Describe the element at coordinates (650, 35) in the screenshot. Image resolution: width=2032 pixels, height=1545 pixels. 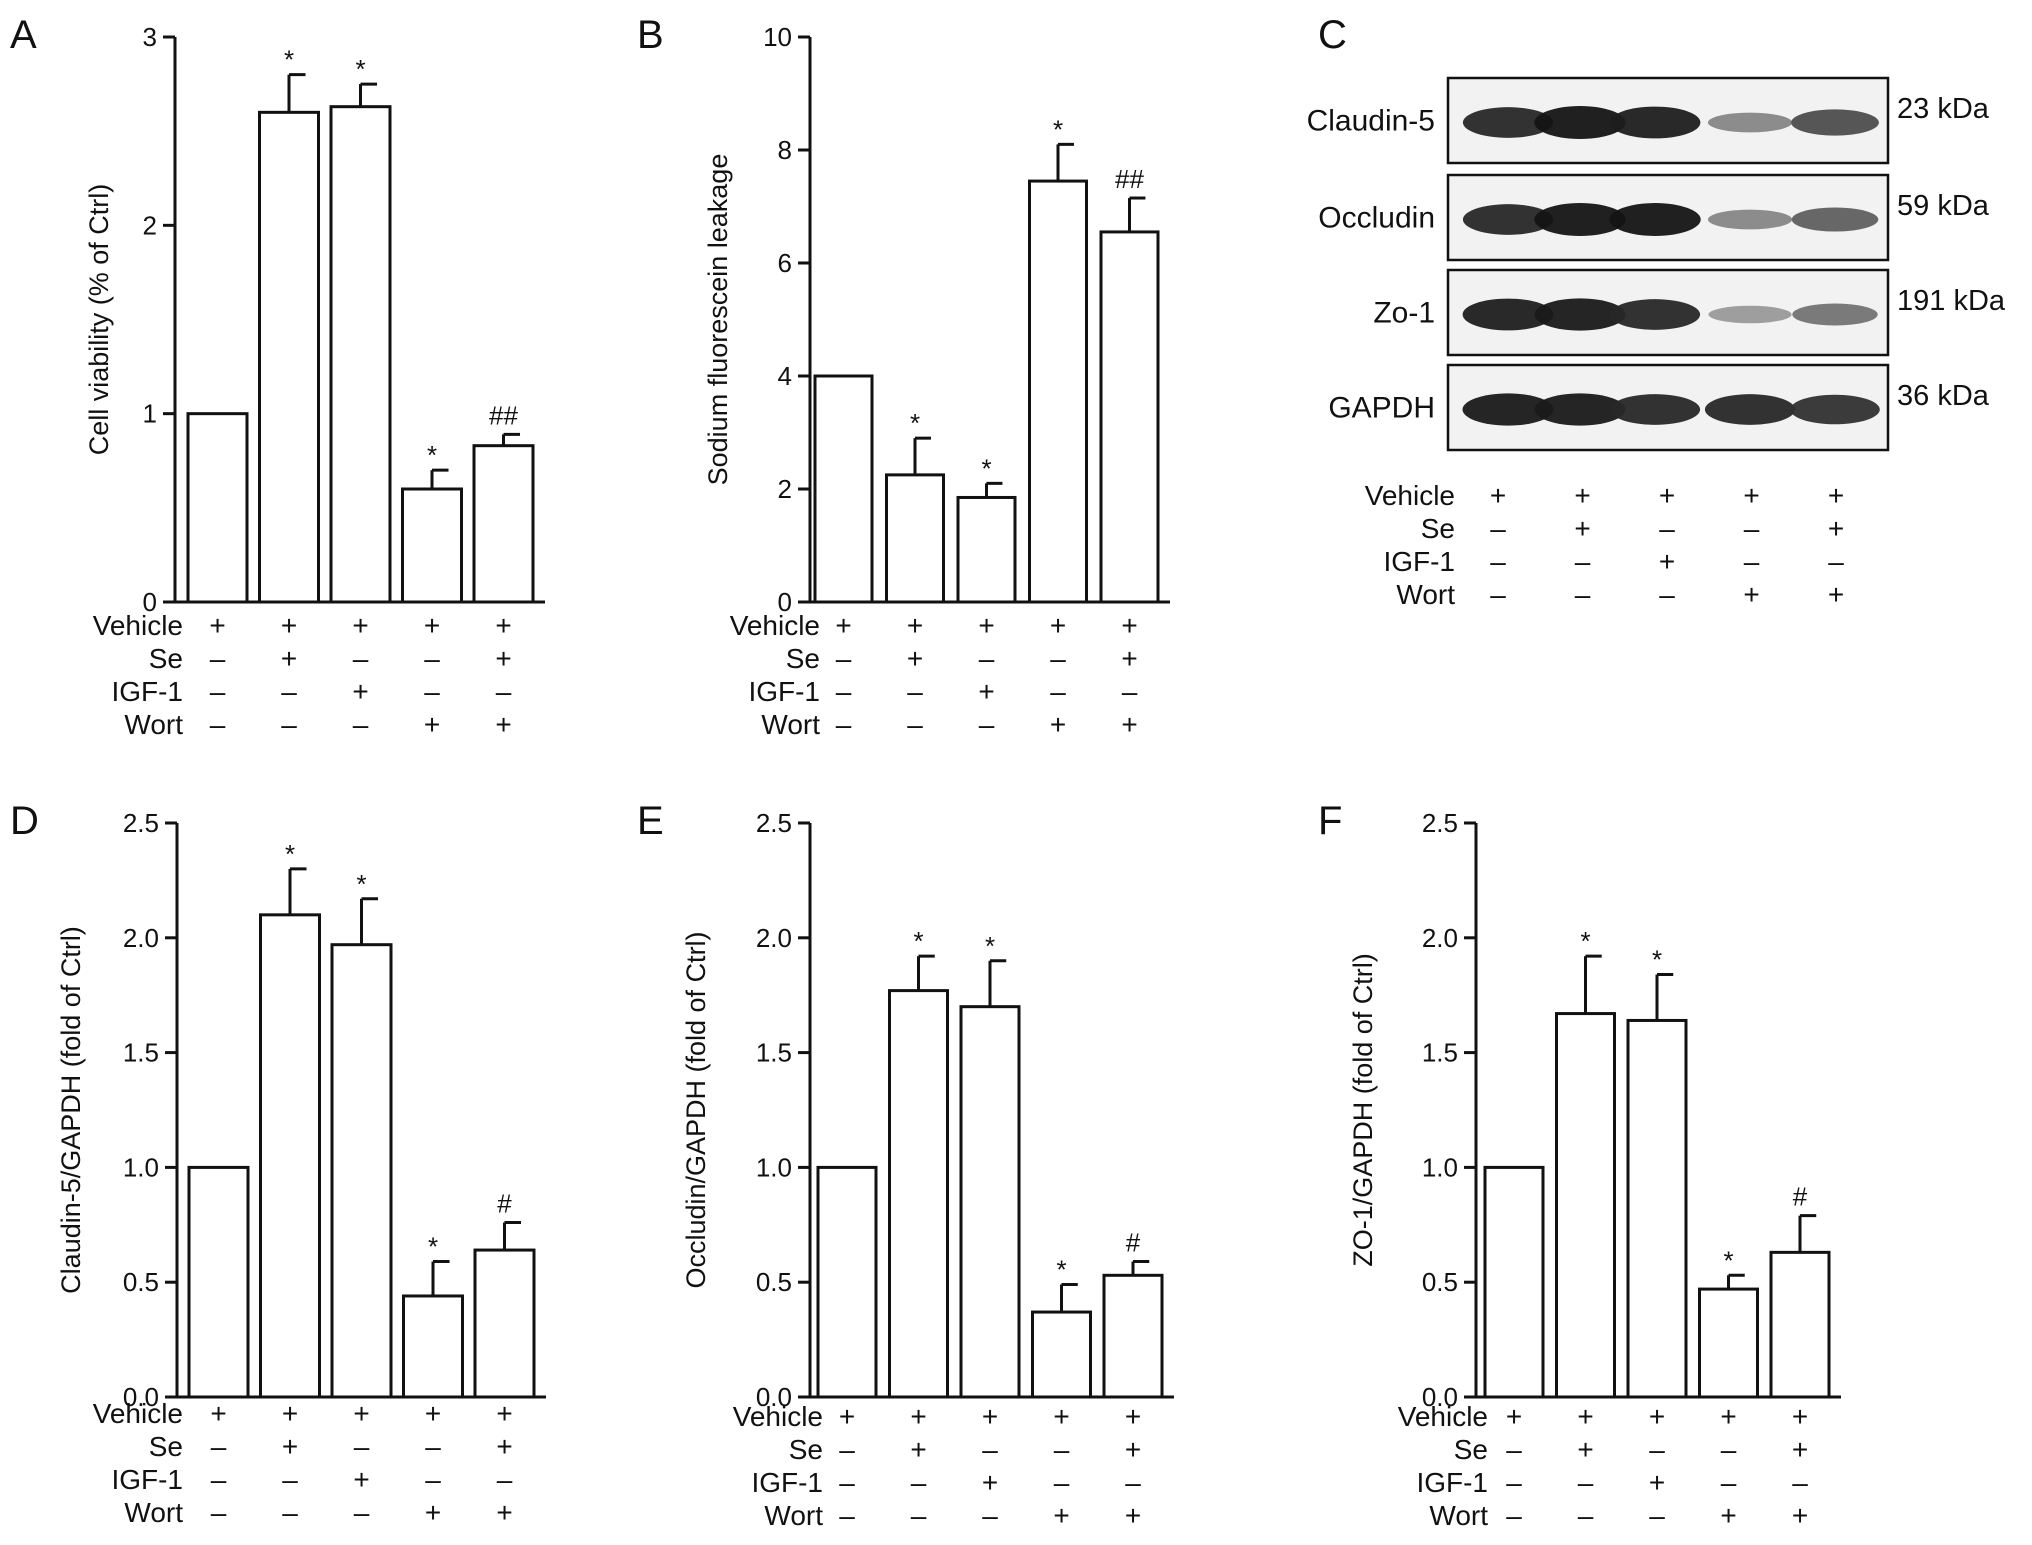
I see `panel-letter: B` at that location.